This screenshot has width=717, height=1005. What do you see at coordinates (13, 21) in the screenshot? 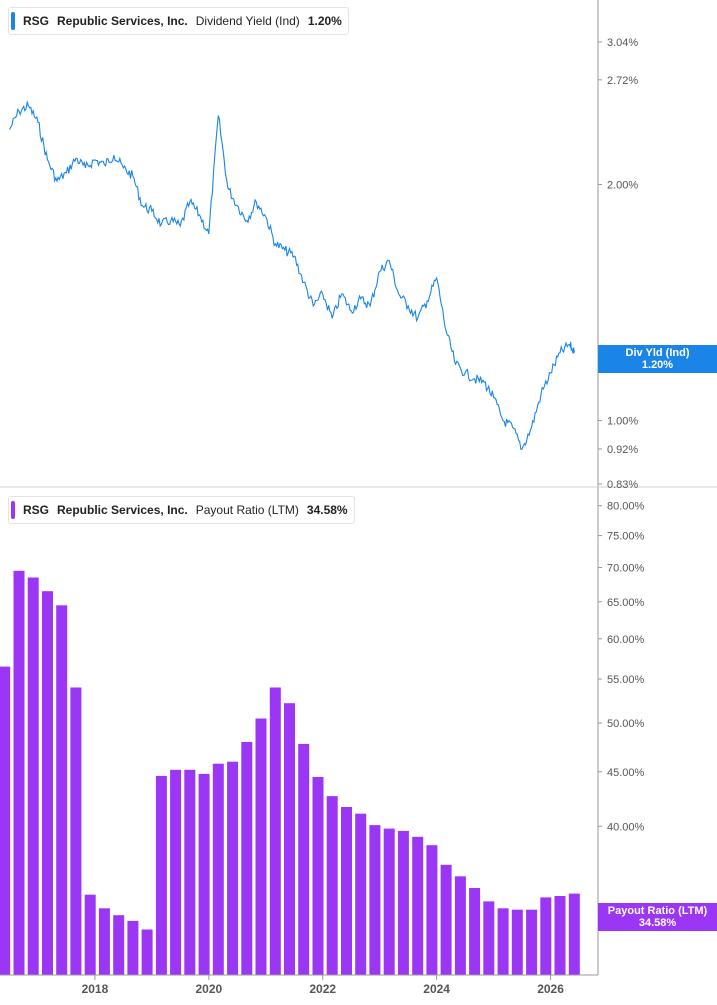
I see `dividend-yield-swatch` at bounding box center [13, 21].